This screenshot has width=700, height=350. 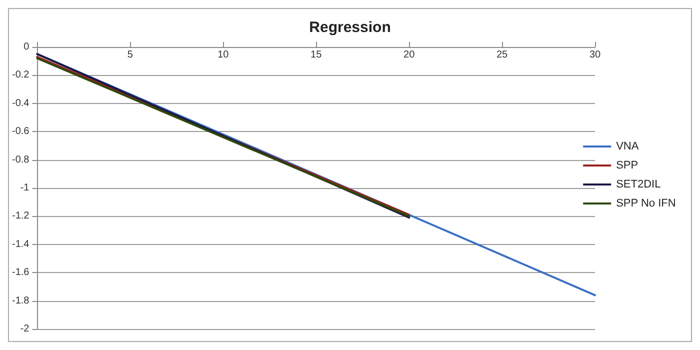 What do you see at coordinates (628, 146) in the screenshot?
I see `legend-label: VNA` at bounding box center [628, 146].